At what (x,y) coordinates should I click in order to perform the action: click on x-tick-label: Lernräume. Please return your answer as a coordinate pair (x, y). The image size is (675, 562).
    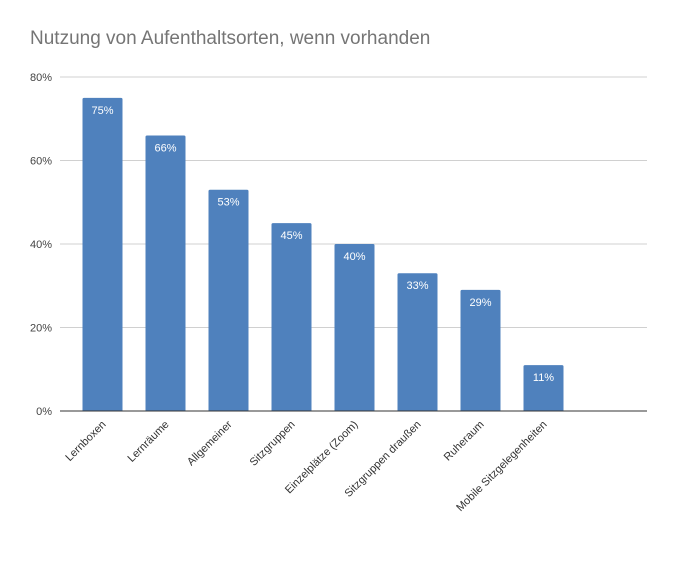
    Looking at the image, I should click on (149, 442).